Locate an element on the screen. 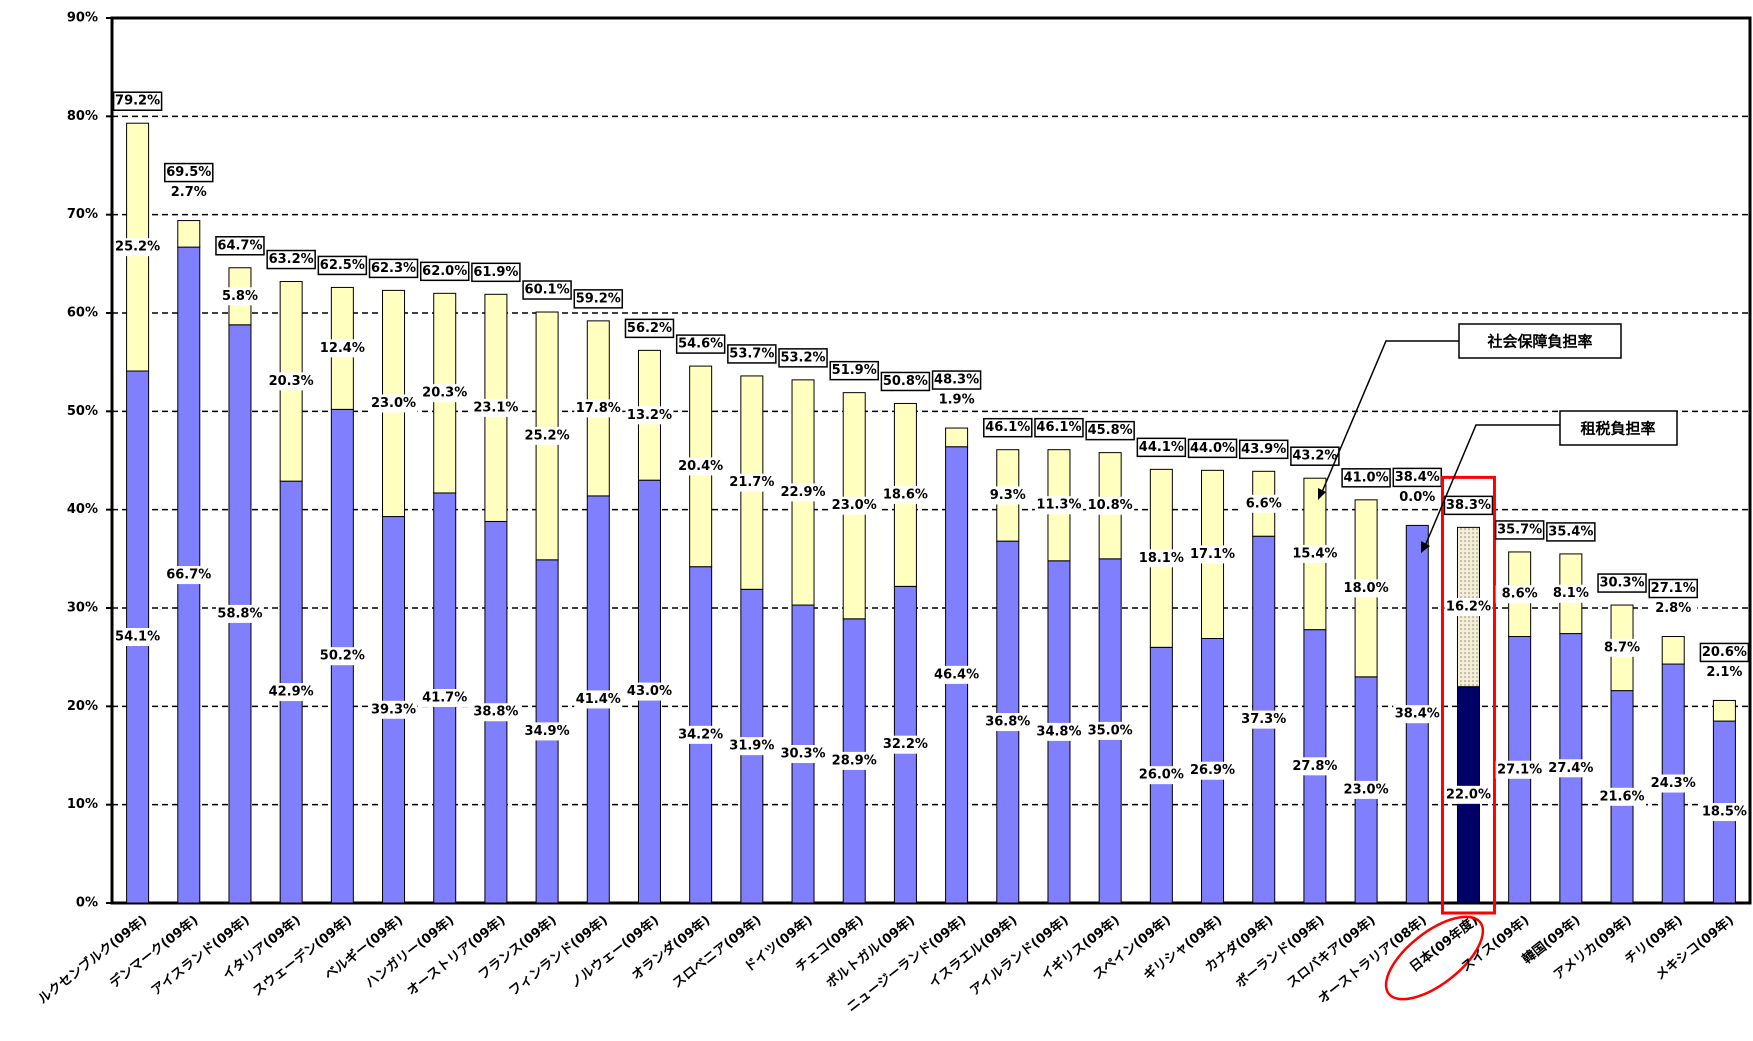 Image resolution: width=1753 pixels, height=1041 pixels. value-label: 34.9% is located at coordinates (547, 731).